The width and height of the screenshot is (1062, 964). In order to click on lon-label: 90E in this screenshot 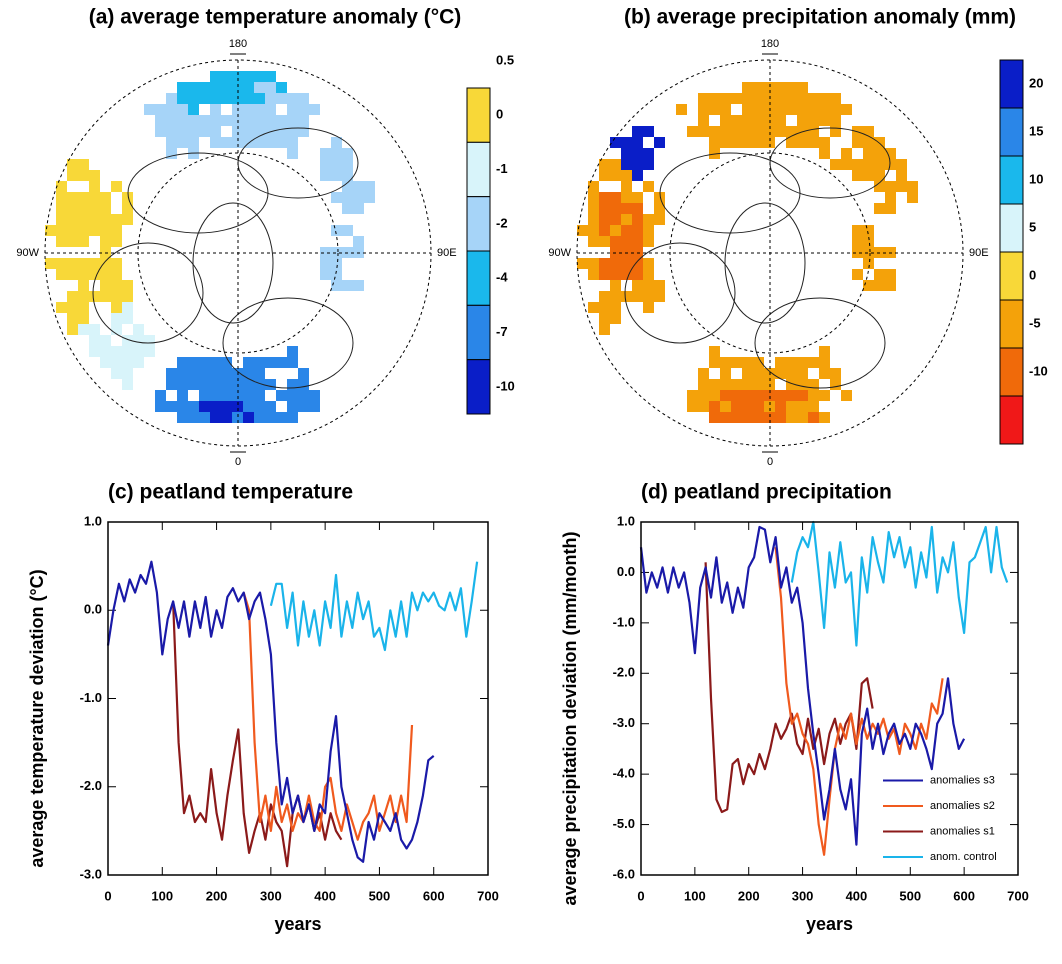, I will do `click(447, 253)`.